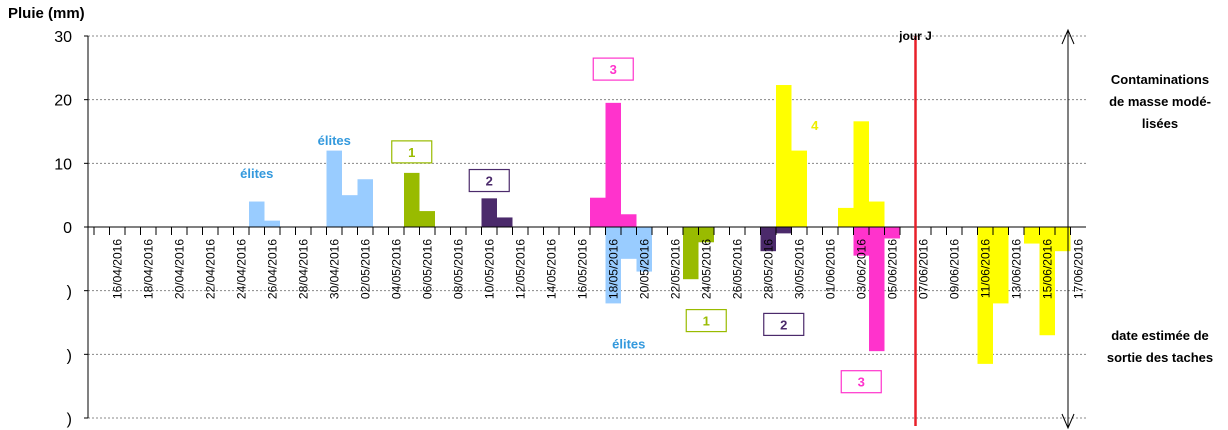  What do you see at coordinates (365, 269) in the screenshot?
I see `x-tick-label: 02/05/2016` at bounding box center [365, 269].